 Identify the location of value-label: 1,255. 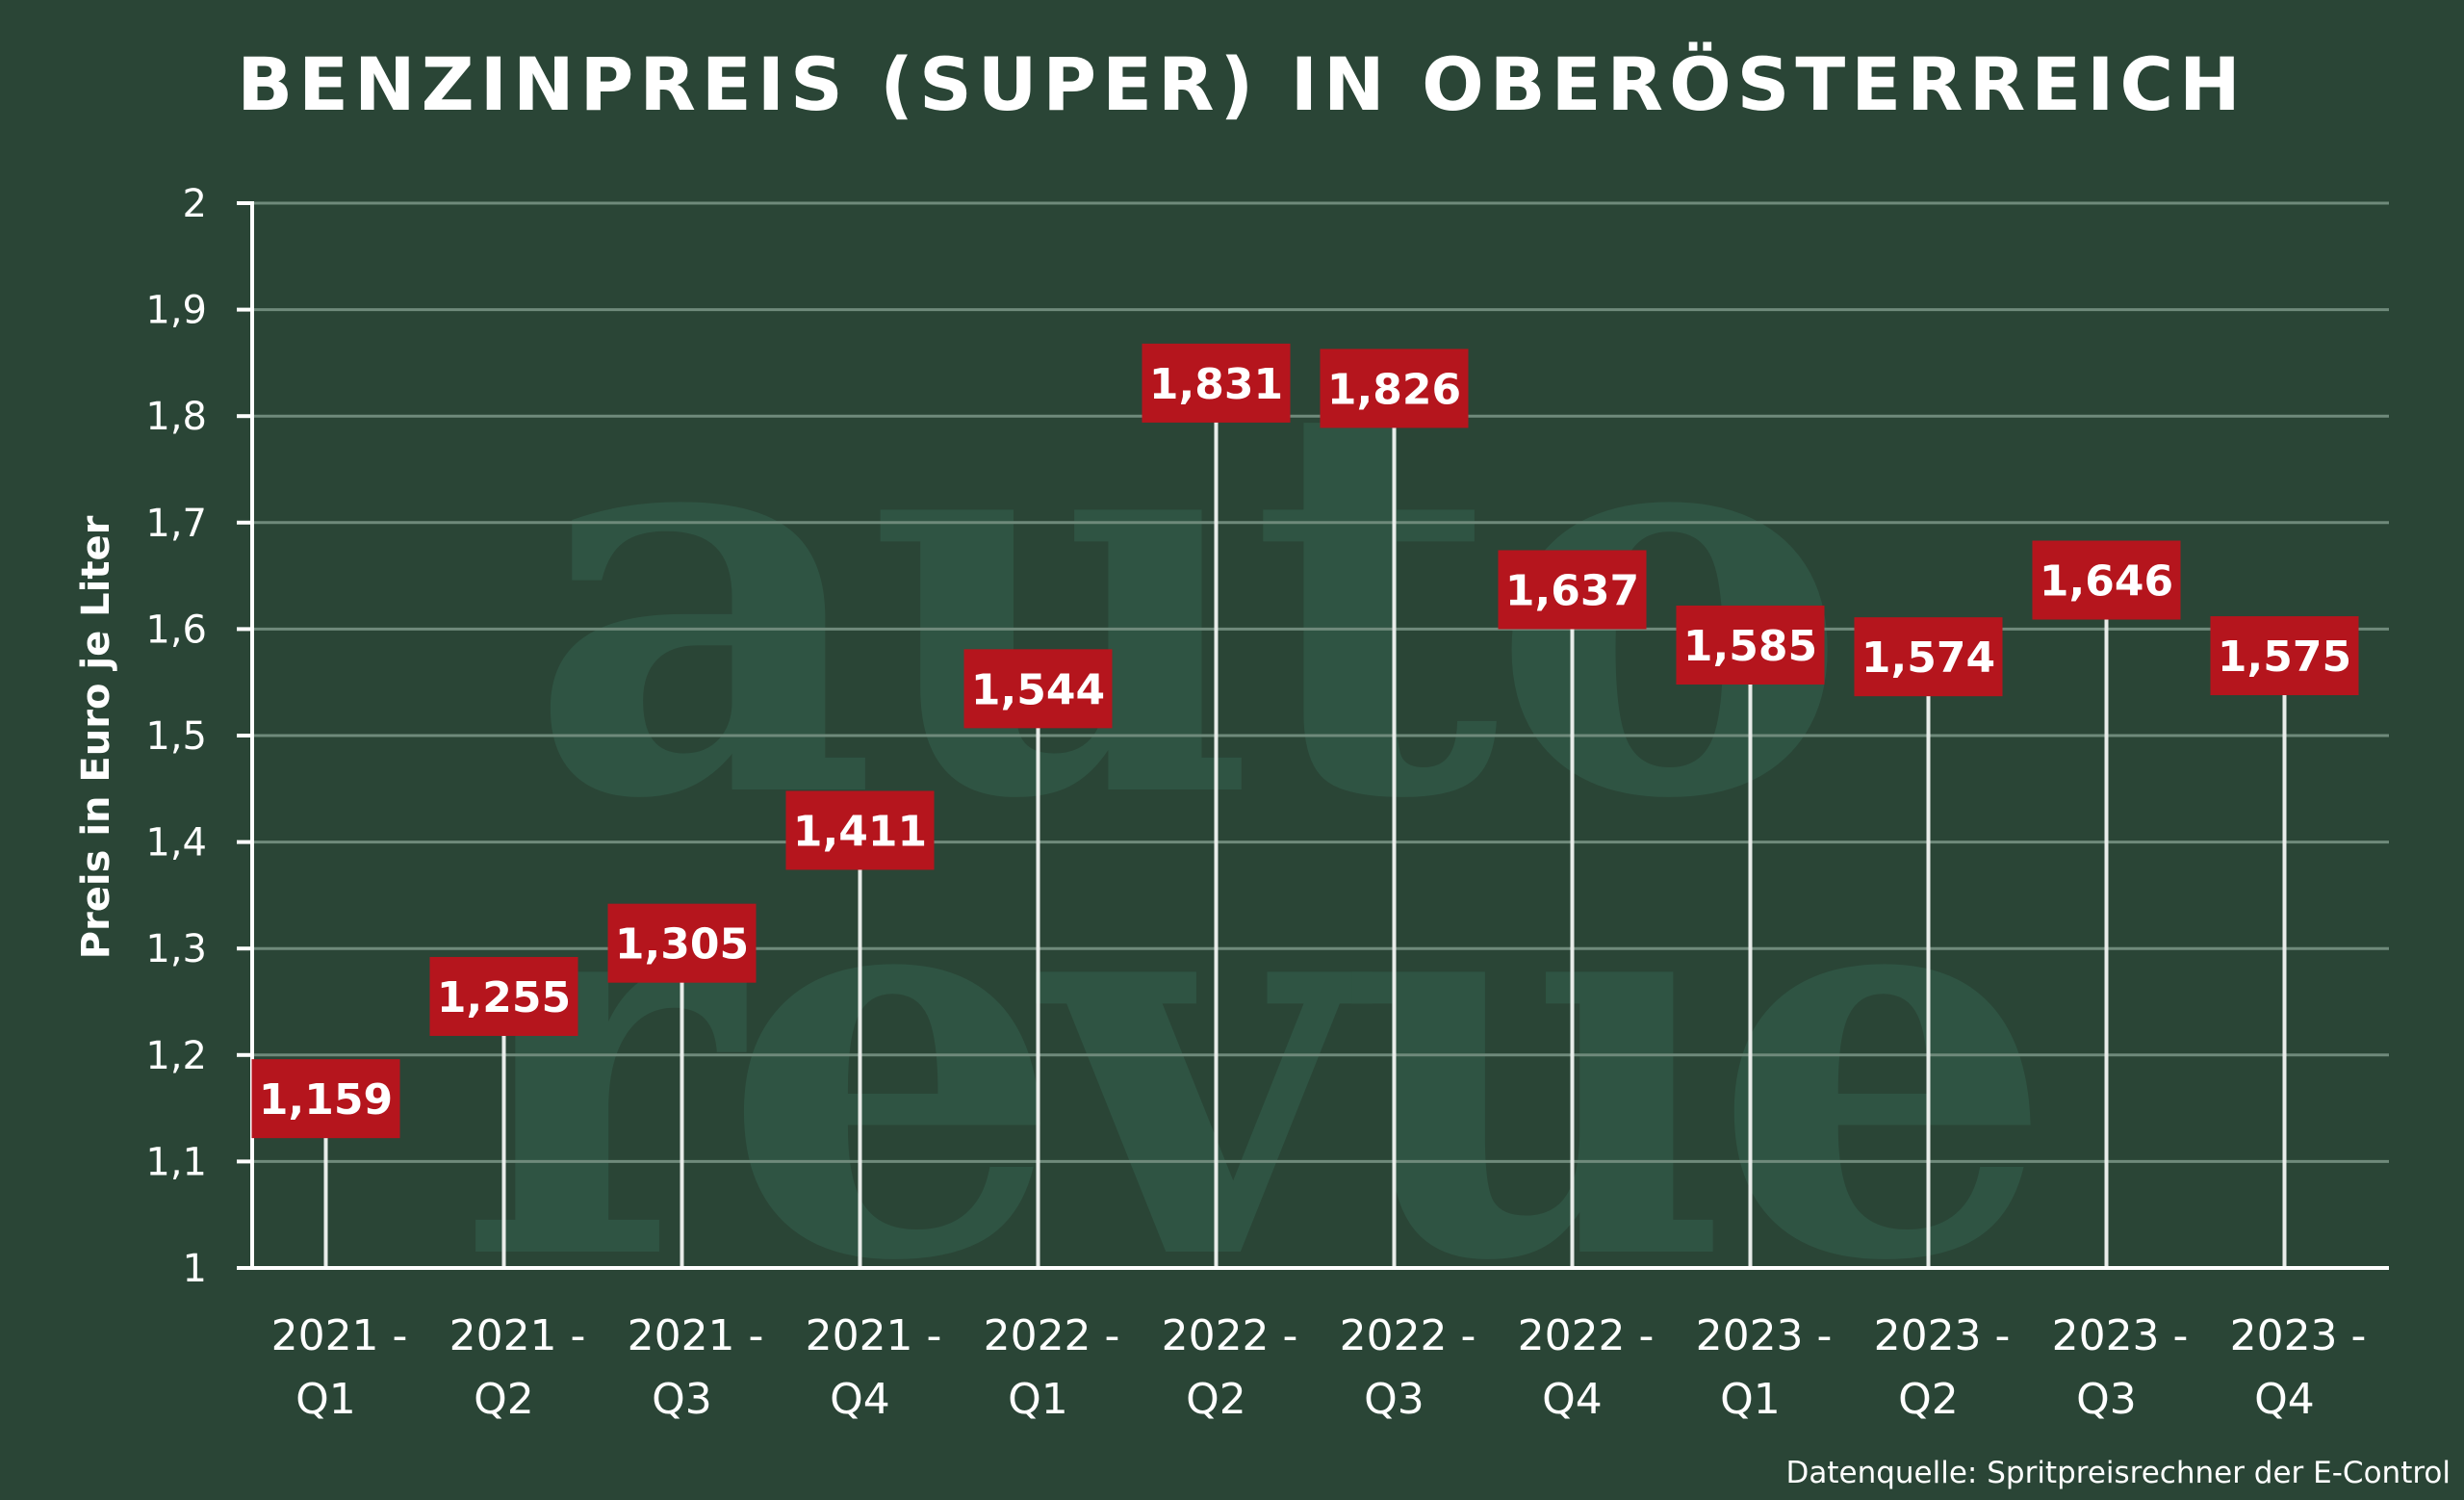
(504, 997).